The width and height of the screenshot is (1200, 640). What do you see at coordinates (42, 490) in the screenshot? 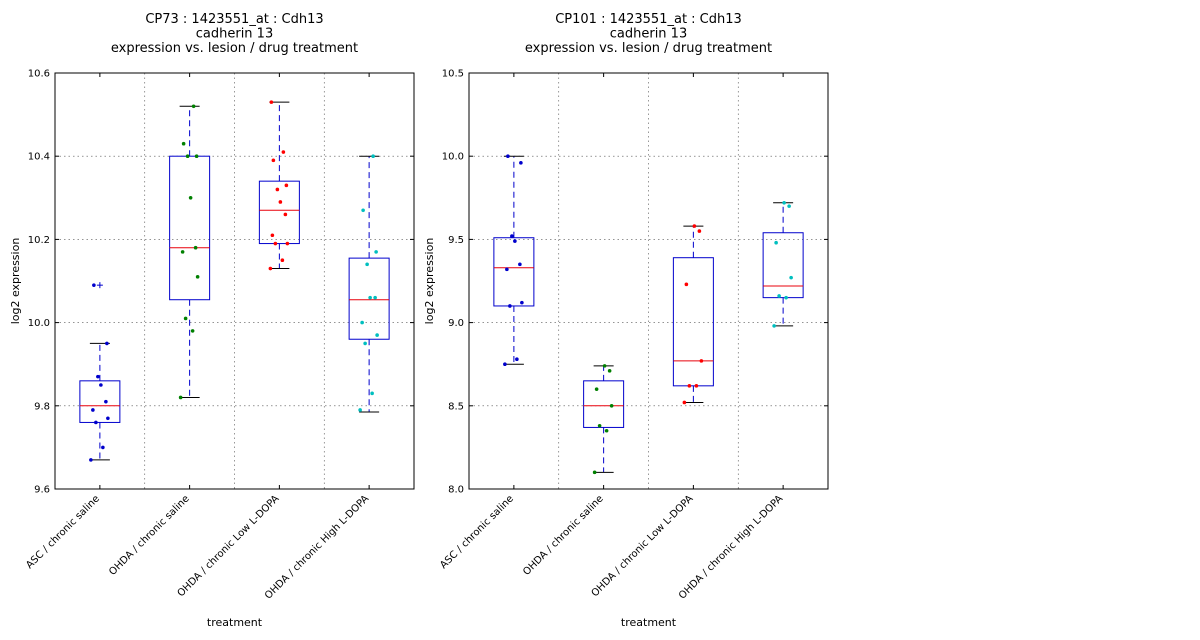
I see `y-tick-label: 9.6` at bounding box center [42, 490].